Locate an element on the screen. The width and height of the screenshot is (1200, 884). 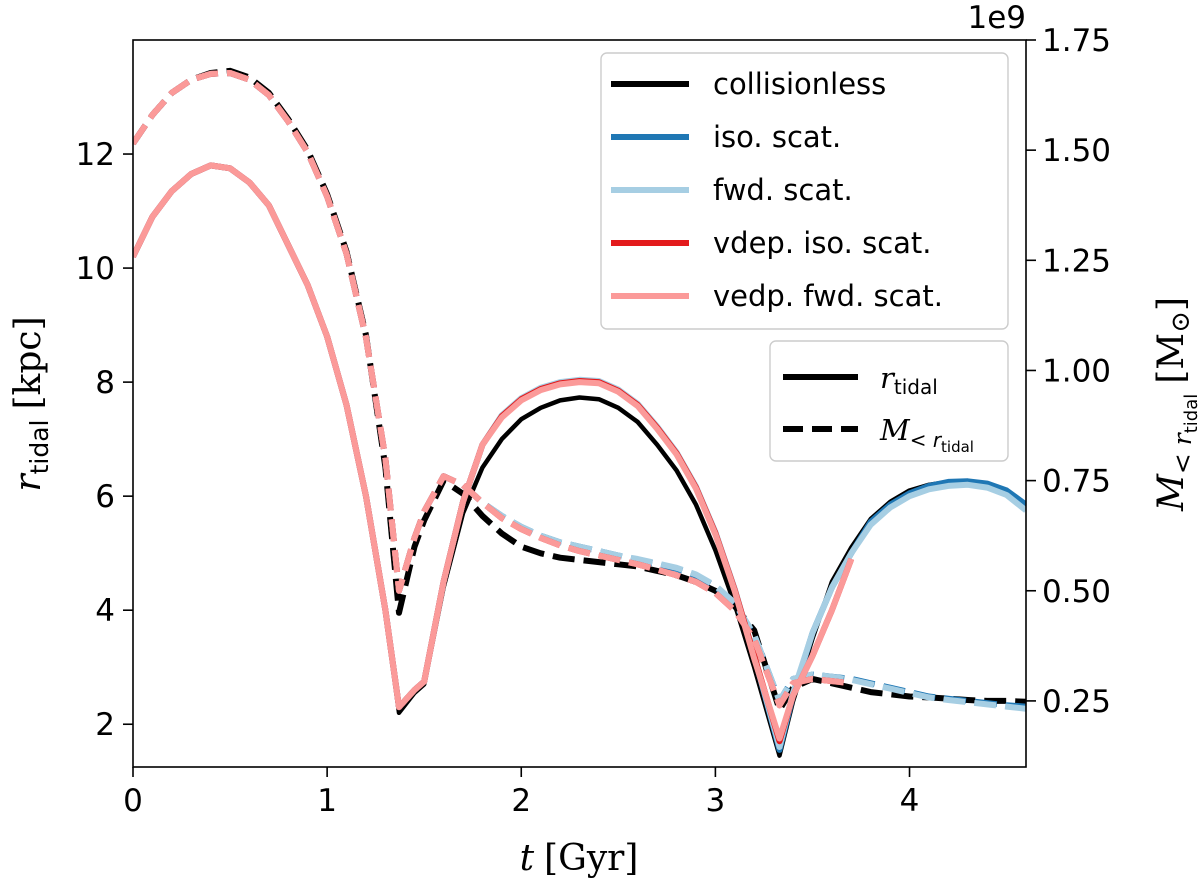
x-tick-label: 2 is located at coordinates (521, 801).